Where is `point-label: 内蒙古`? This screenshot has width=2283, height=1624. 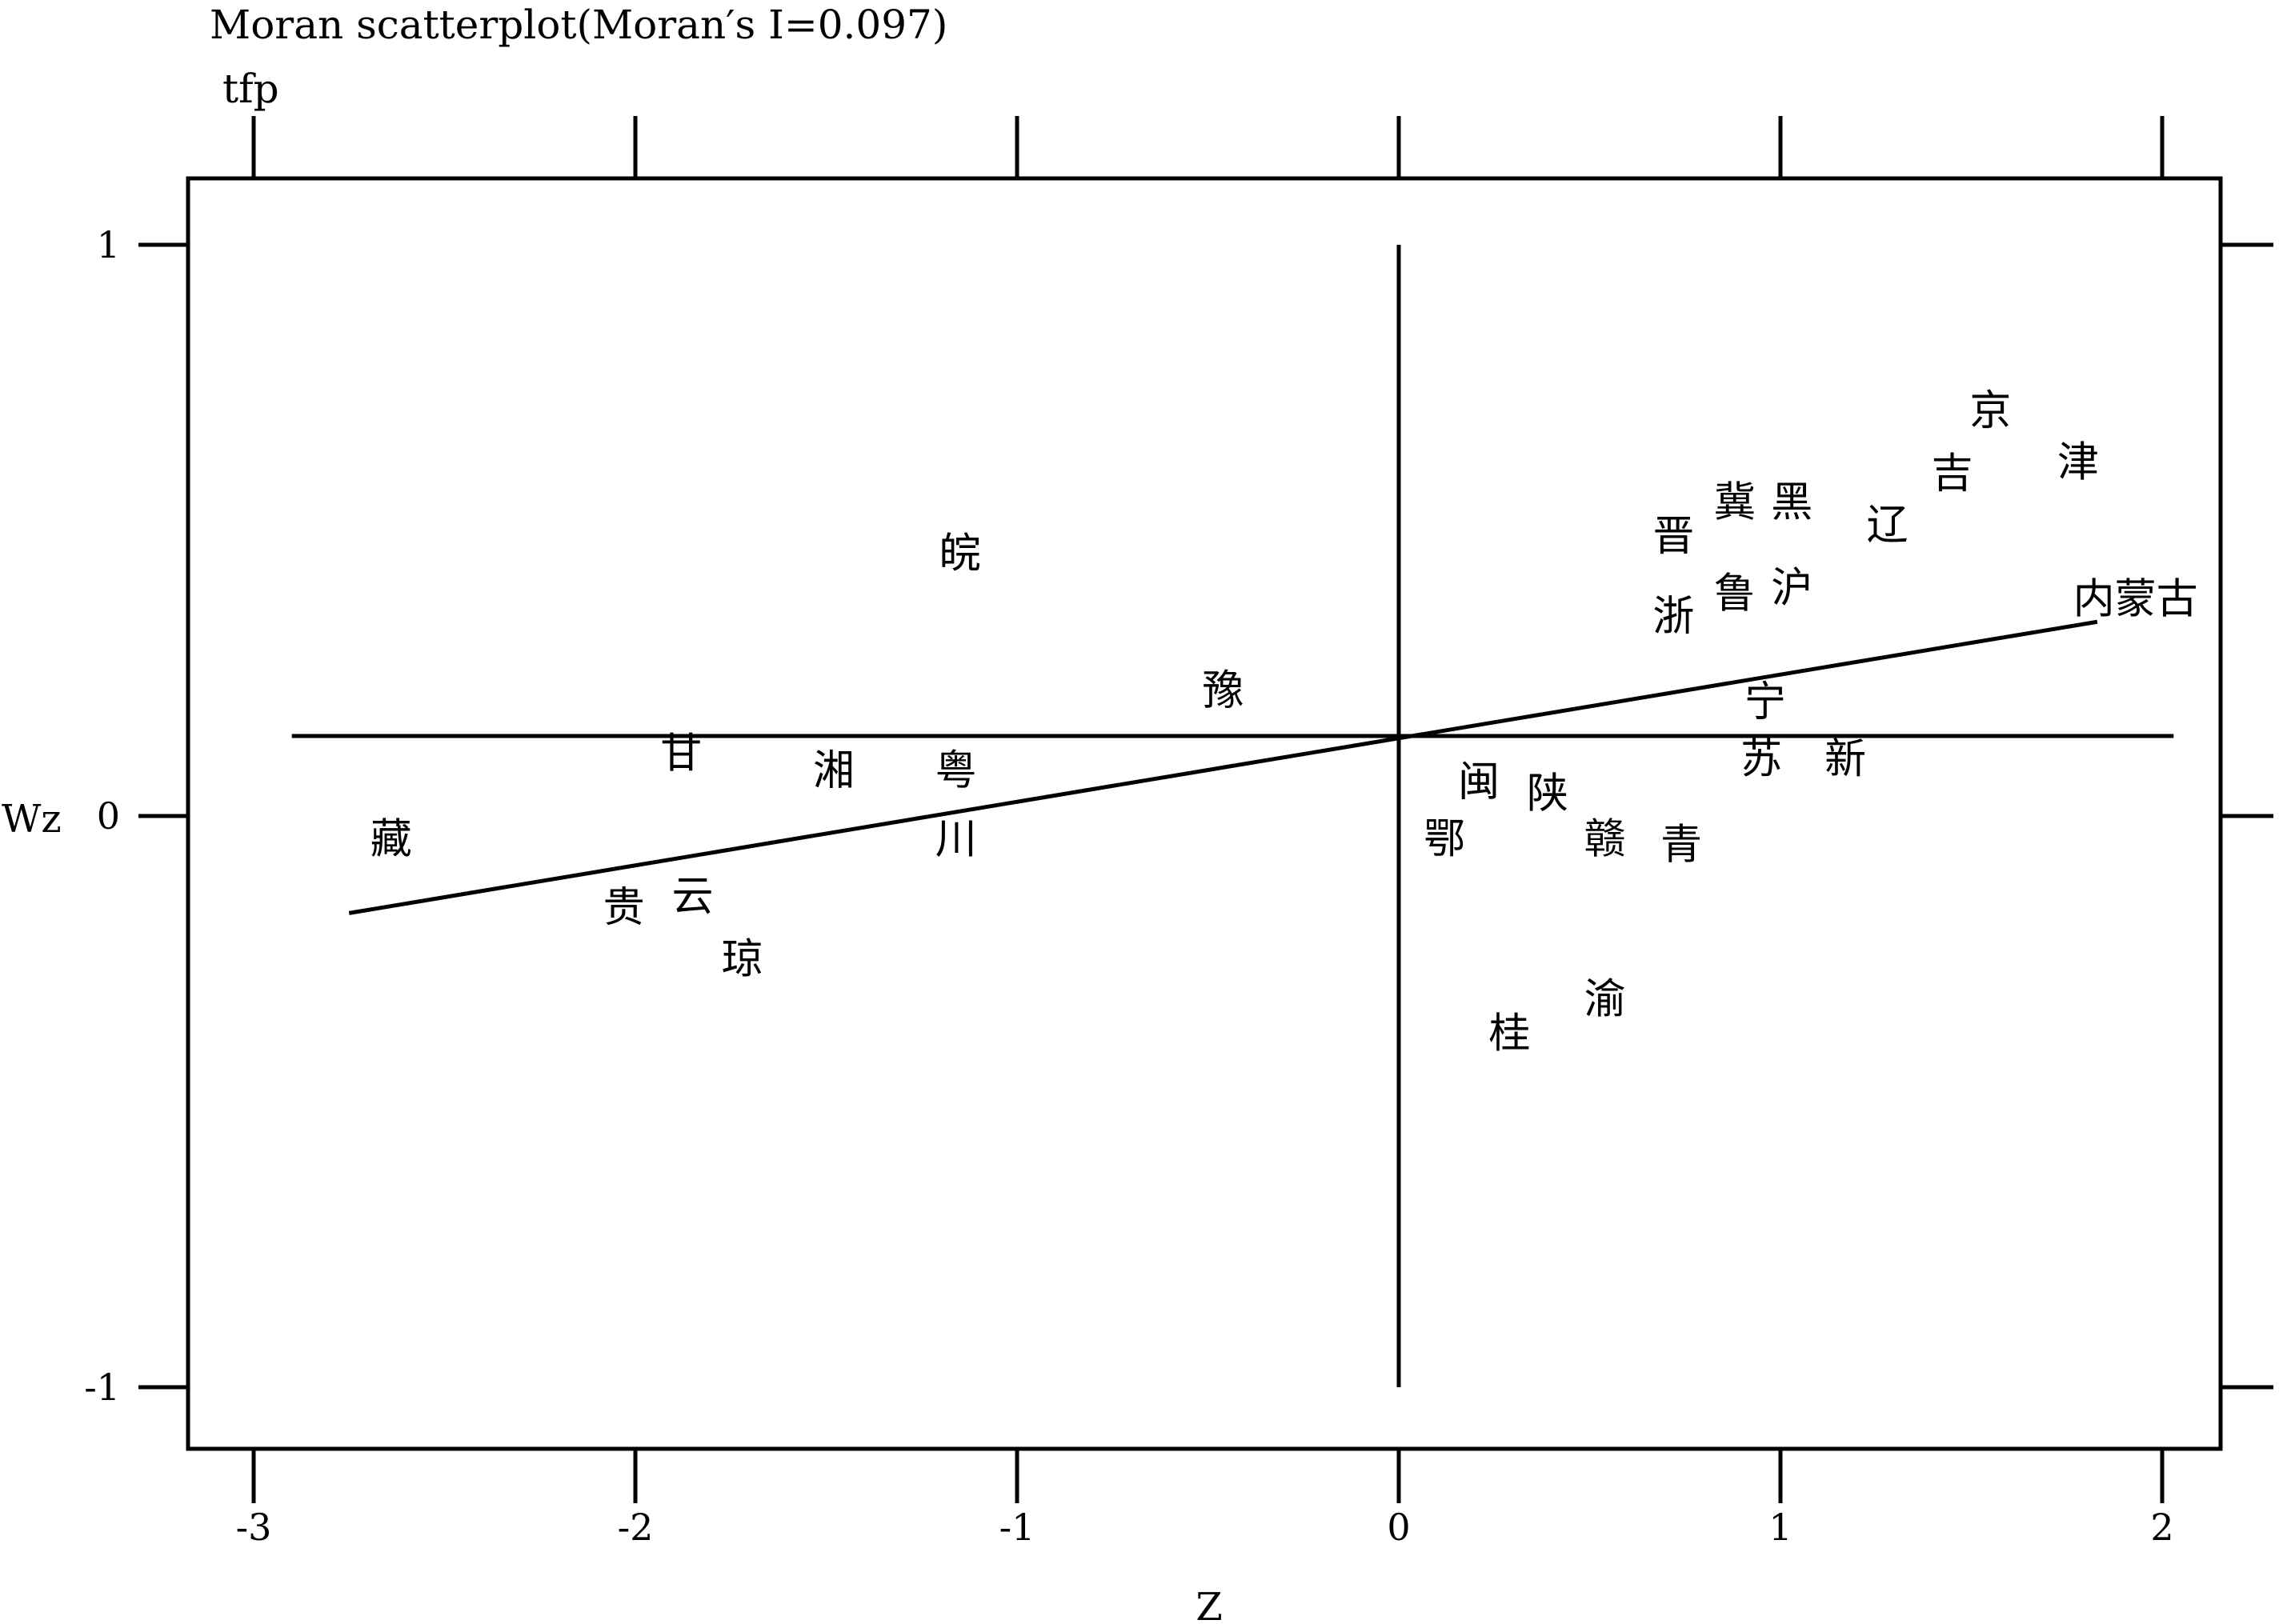
point-label: 内蒙古 is located at coordinates (2135, 600).